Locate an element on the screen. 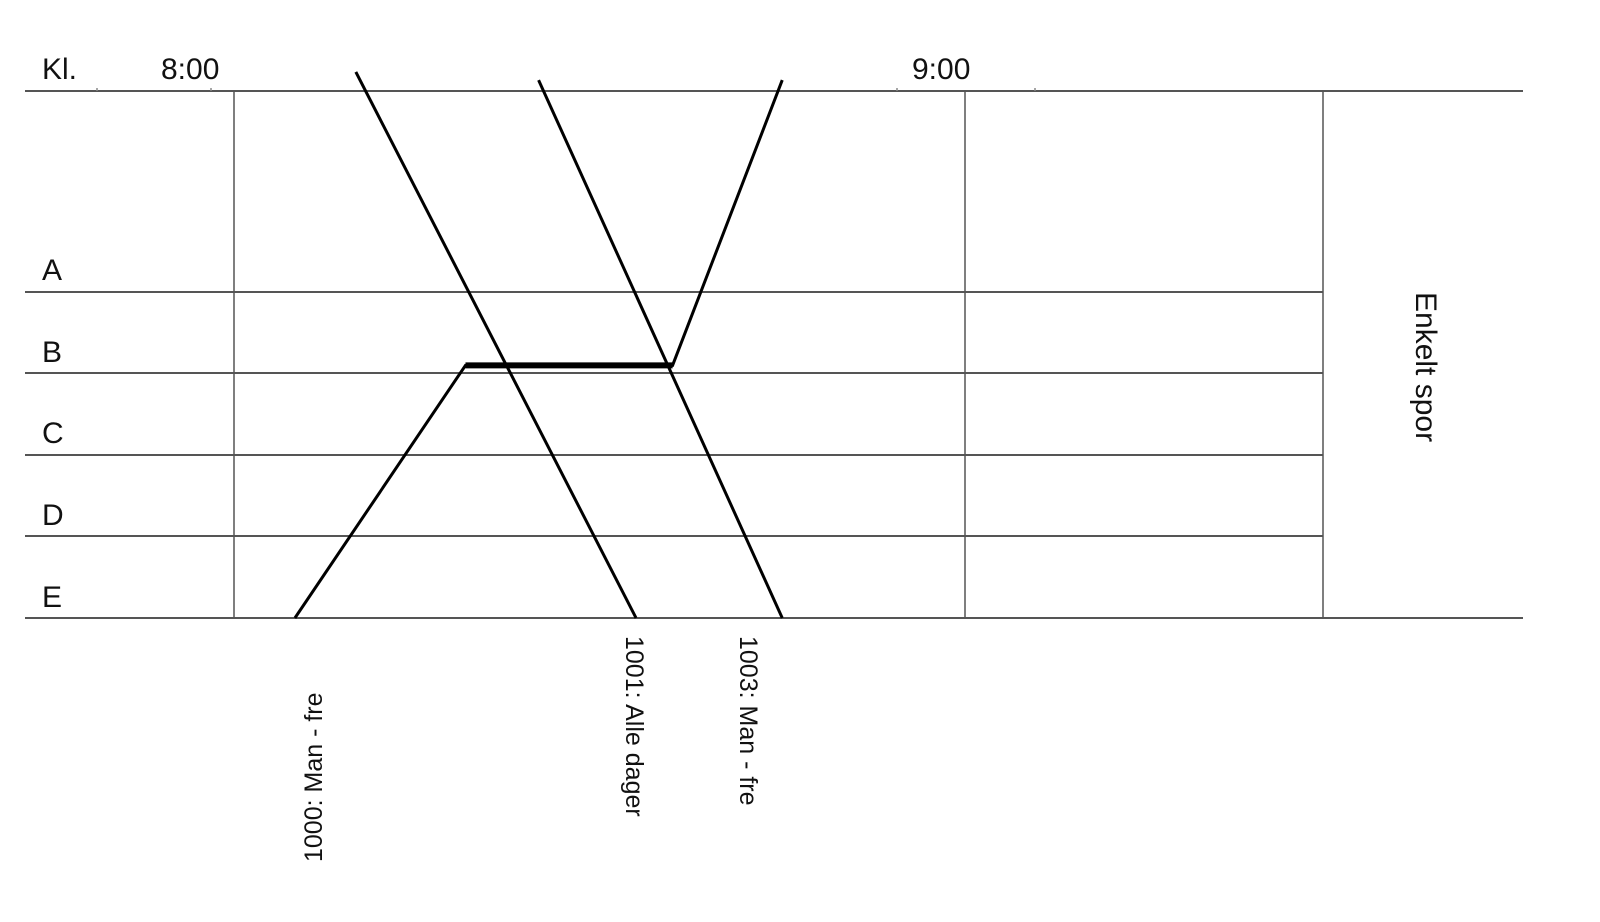 The width and height of the screenshot is (1600, 922). train-label-1000: 1000: Man - fre is located at coordinates (314, 777).